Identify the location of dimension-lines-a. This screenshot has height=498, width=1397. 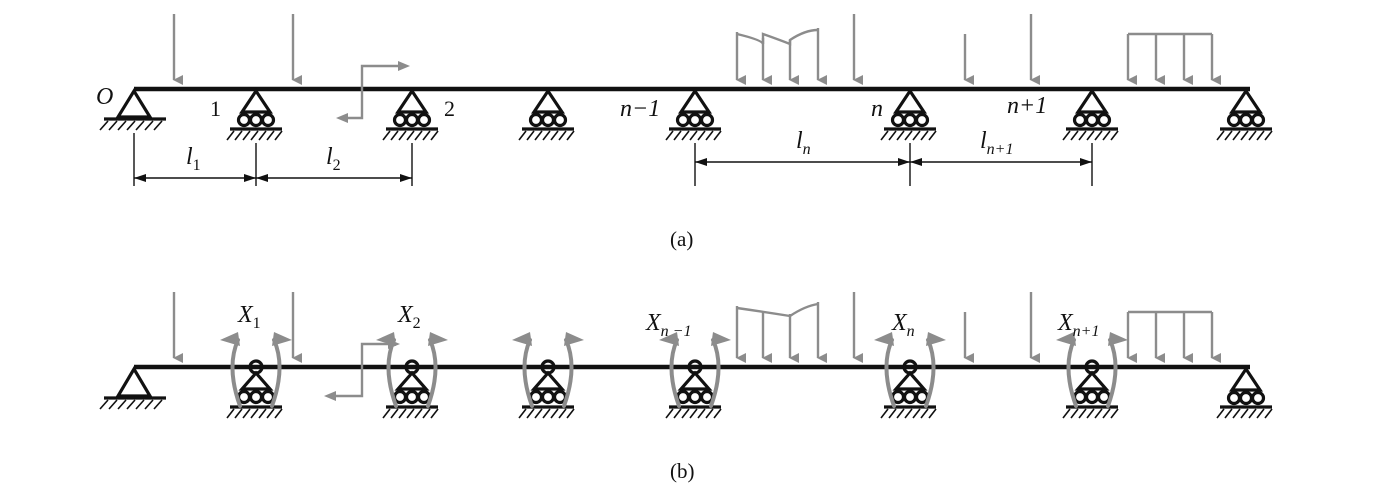
(613, 159).